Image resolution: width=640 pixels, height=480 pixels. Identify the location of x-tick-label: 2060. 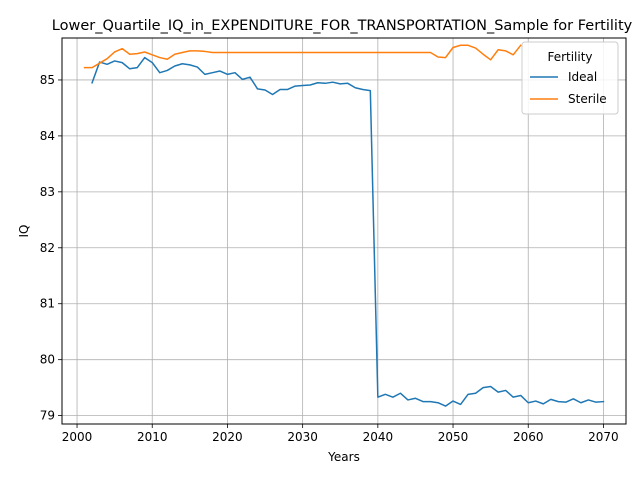
(528, 437).